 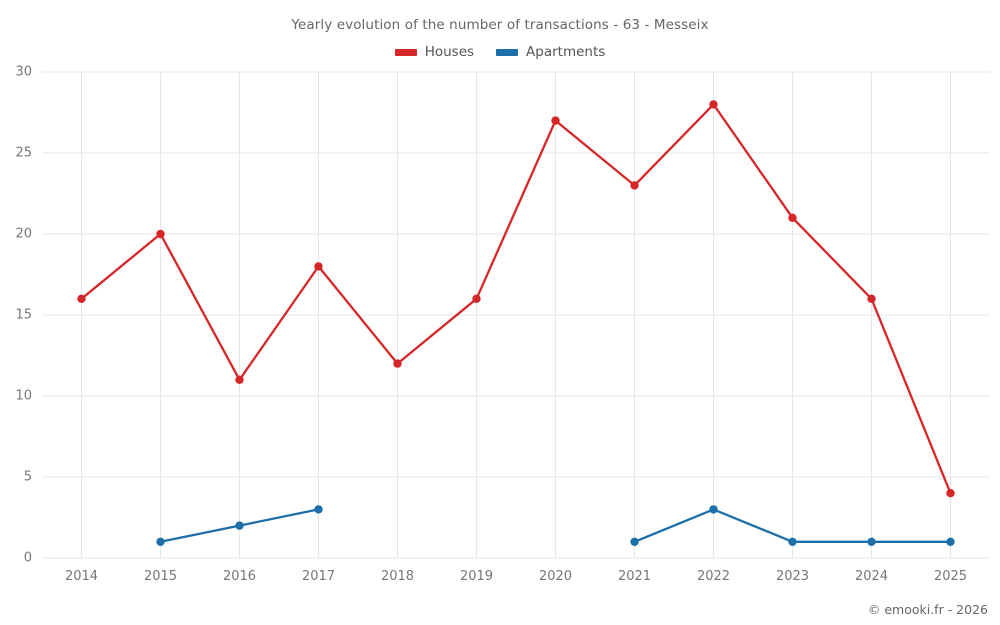 I want to click on x-axis-tick-label: 2024, so click(x=871, y=576).